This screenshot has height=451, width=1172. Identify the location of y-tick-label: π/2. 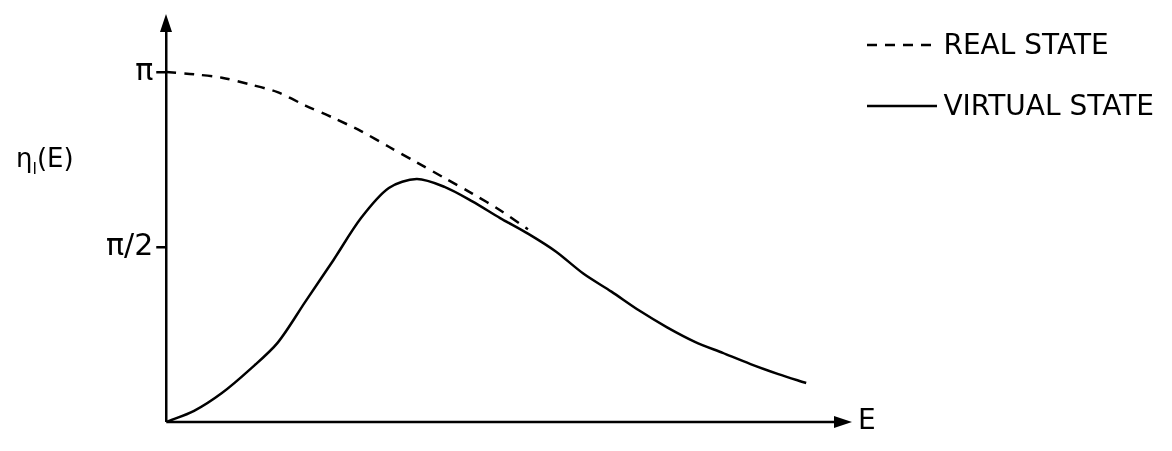
(129, 244).